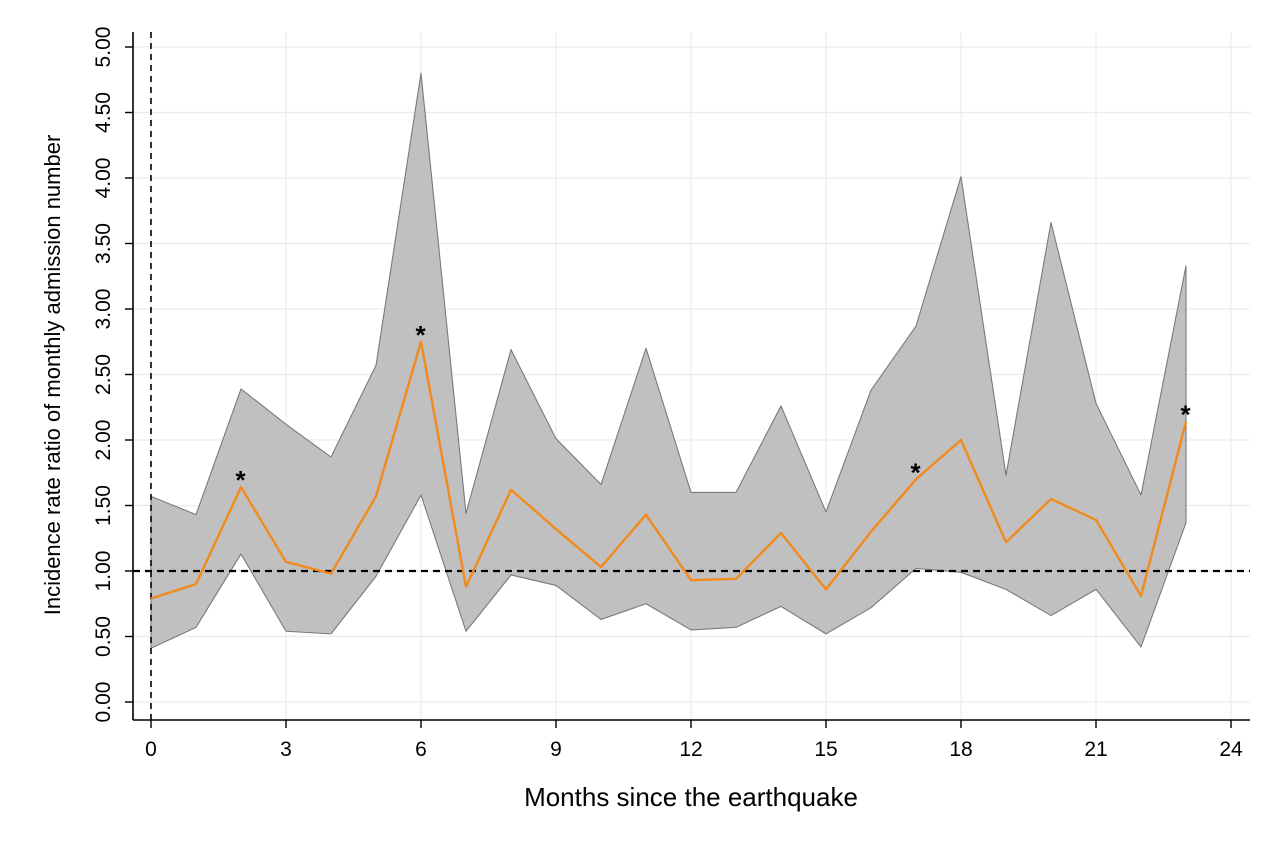 The height and width of the screenshot is (845, 1280). I want to click on y-tick-label: 3.50, so click(103, 243).